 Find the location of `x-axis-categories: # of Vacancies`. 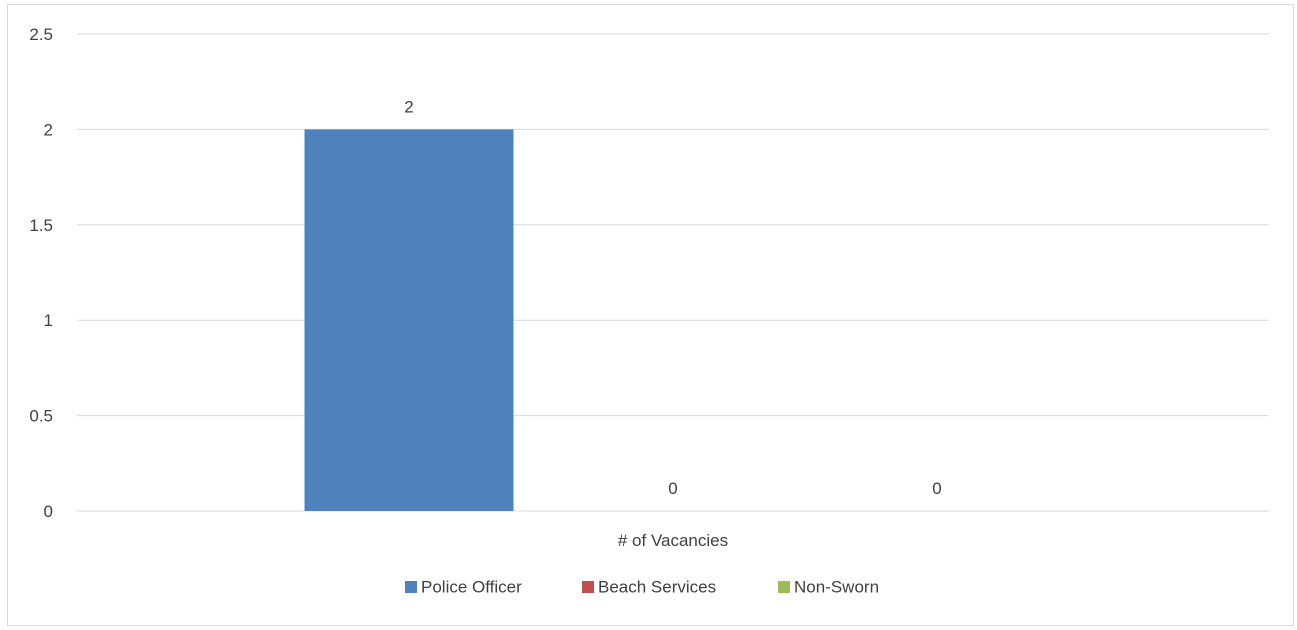

x-axis-categories: # of Vacancies is located at coordinates (673, 540).